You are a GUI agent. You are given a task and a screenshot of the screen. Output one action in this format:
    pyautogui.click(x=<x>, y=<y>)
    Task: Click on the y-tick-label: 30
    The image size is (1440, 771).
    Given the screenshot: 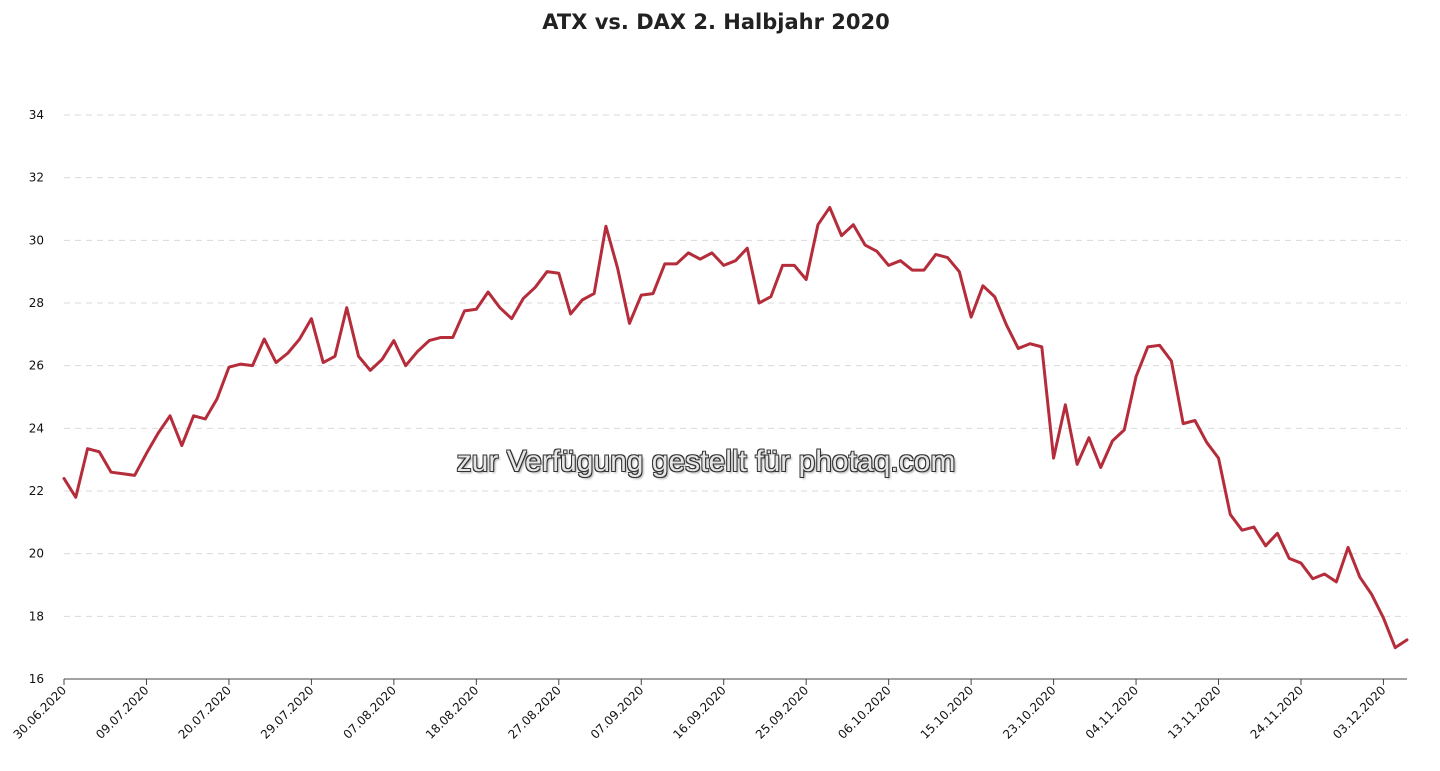 What is the action you would take?
    pyautogui.click(x=36, y=240)
    